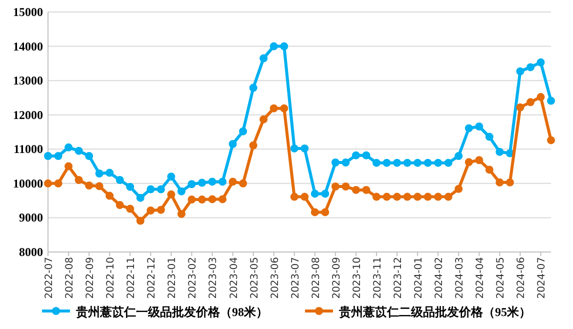 The image size is (573, 329). What do you see at coordinates (172, 278) in the screenshot?
I see `x-tick-label: 2023-01` at bounding box center [172, 278].